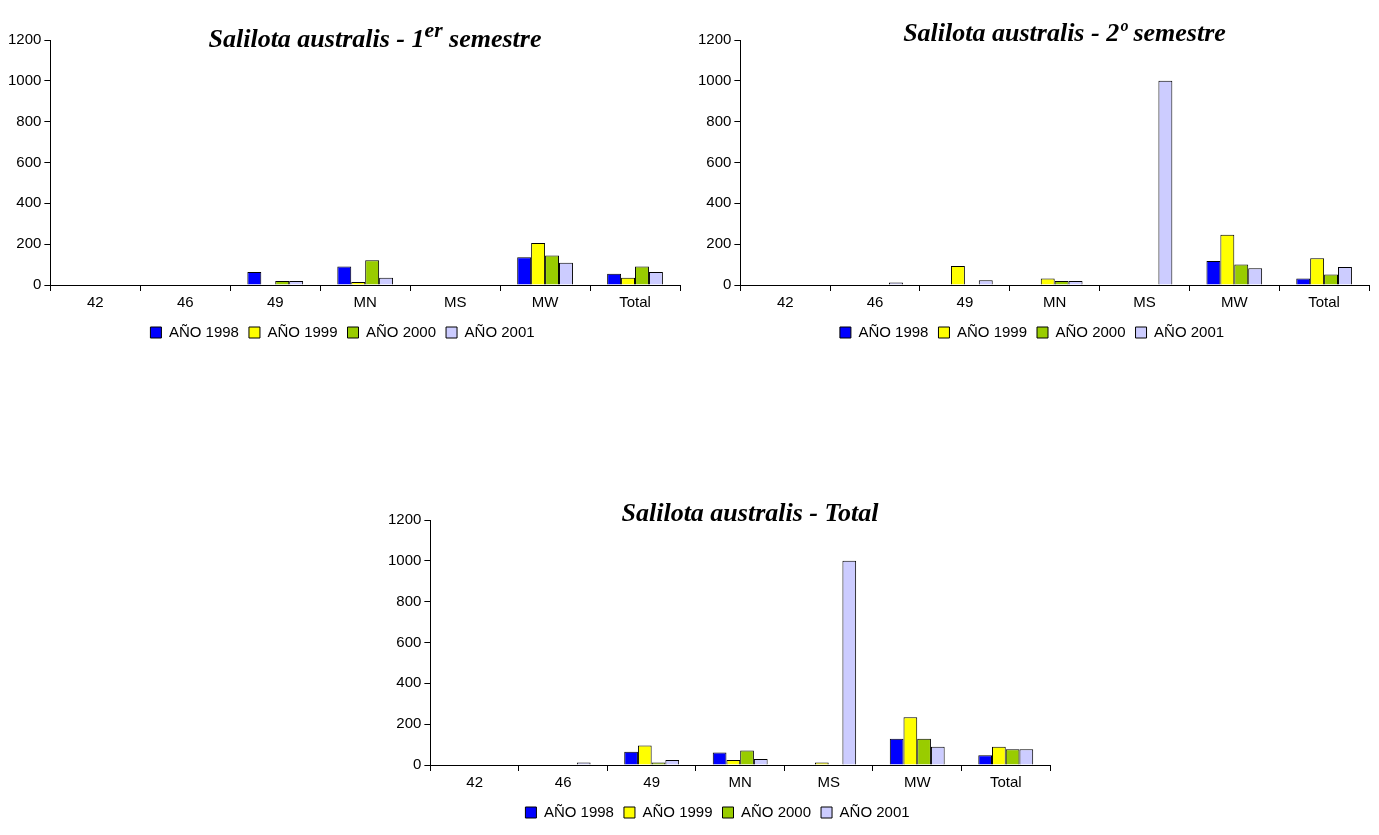 Image resolution: width=1379 pixels, height=835 pixels. Describe the element at coordinates (375, 35) in the screenshot. I see `chart-title: Salilota australis - 1$^{er}$ semestre` at that location.